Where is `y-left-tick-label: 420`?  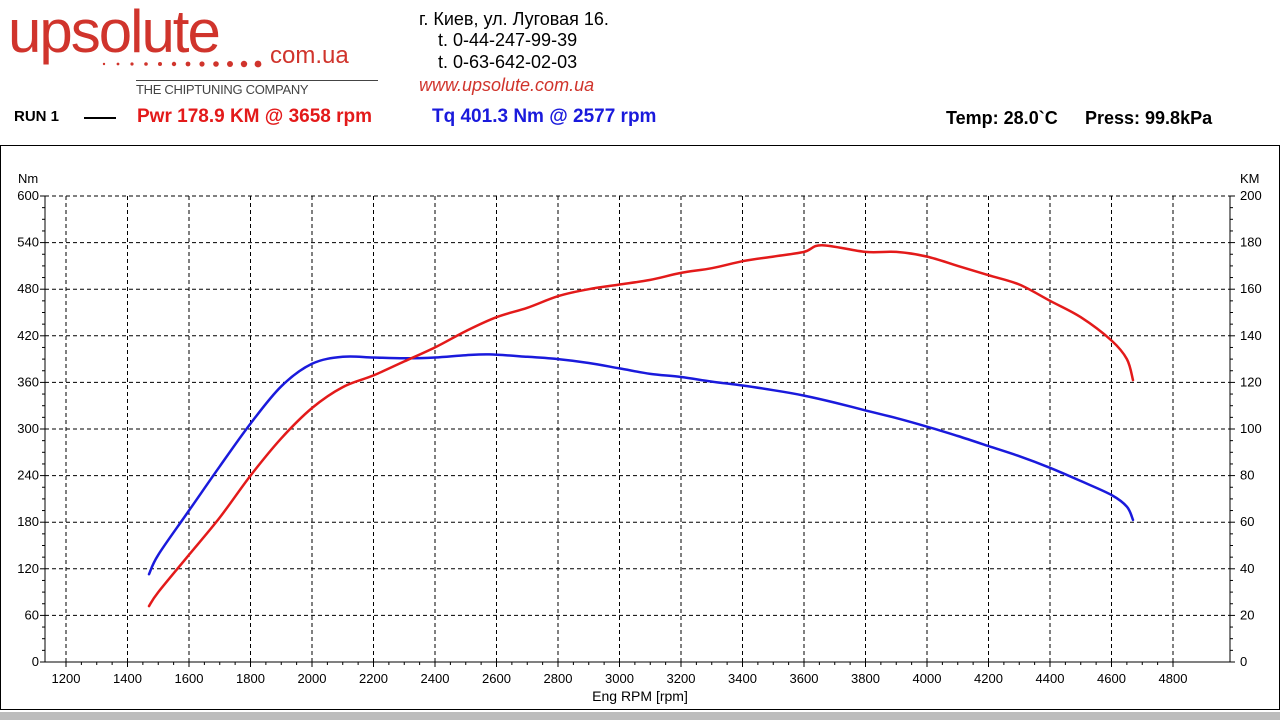 y-left-tick-label: 420 is located at coordinates (28, 335).